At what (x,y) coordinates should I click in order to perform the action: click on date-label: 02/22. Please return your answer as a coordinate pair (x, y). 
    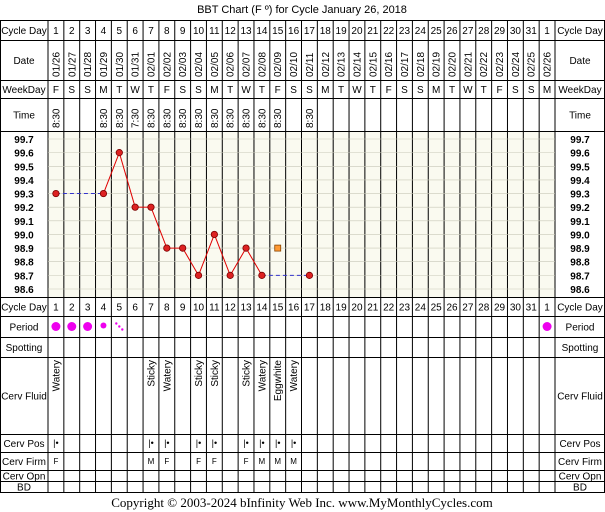
    Looking at the image, I should click on (484, 64).